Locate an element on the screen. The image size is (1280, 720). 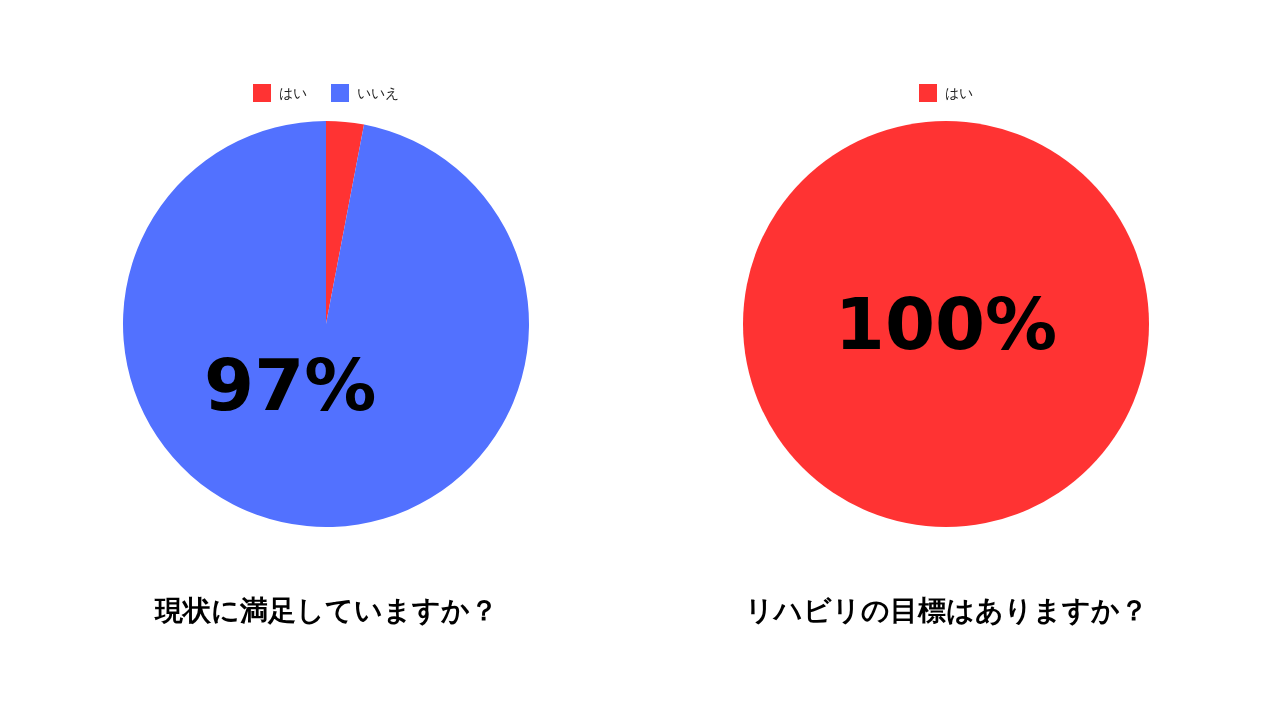
legend: はい is located at coordinates (946, 93).